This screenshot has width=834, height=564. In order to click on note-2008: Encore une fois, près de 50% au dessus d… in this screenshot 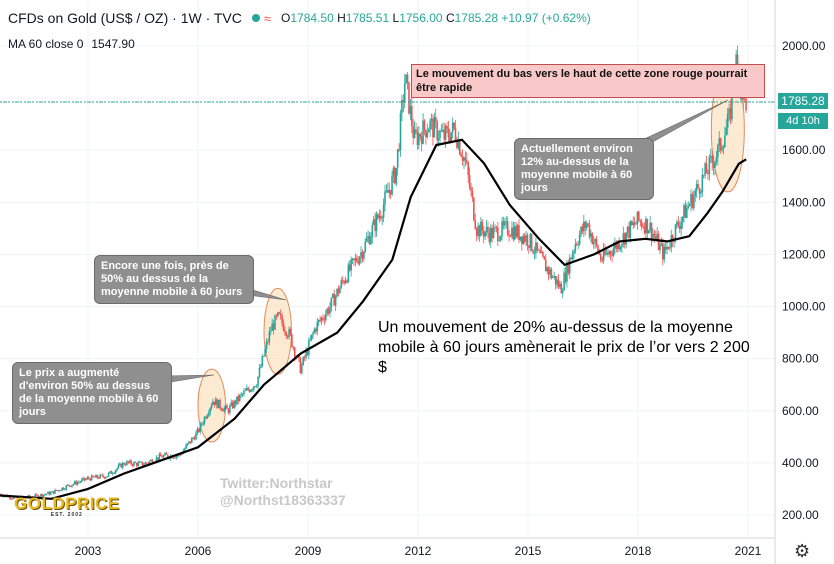, I will do `click(174, 279)`.